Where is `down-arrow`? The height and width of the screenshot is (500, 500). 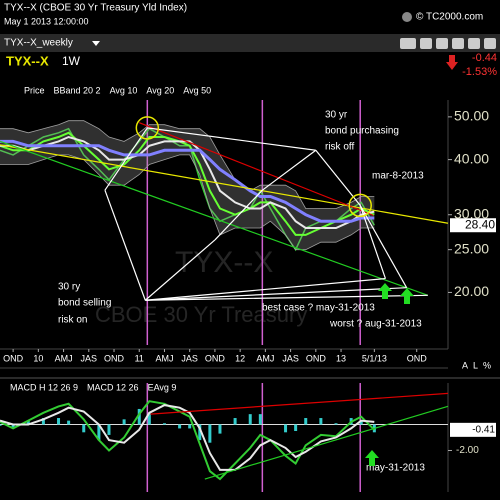
down-arrow is located at coordinates (452, 62).